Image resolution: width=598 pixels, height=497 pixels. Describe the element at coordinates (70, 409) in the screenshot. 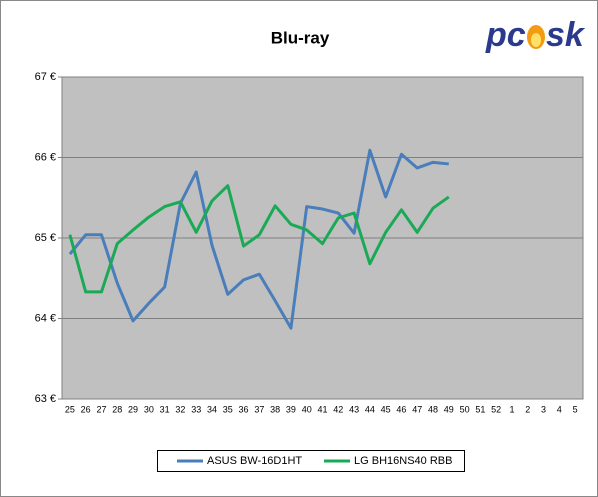

I see `x-tick-label: 25` at that location.